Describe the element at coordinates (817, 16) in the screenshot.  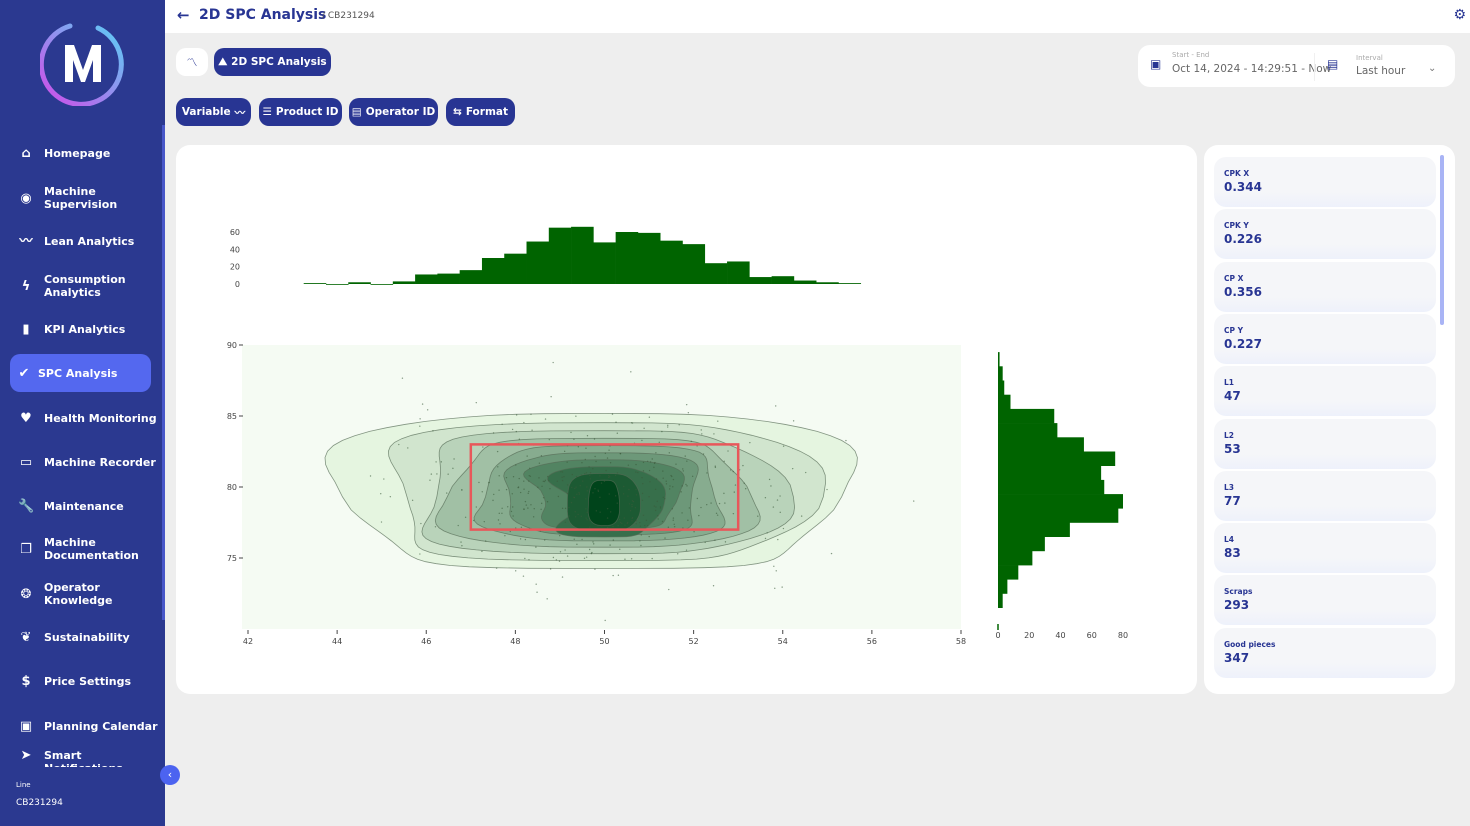
I see `header: ← 2D SPC Analysis / CB231294 ⚙` at that location.